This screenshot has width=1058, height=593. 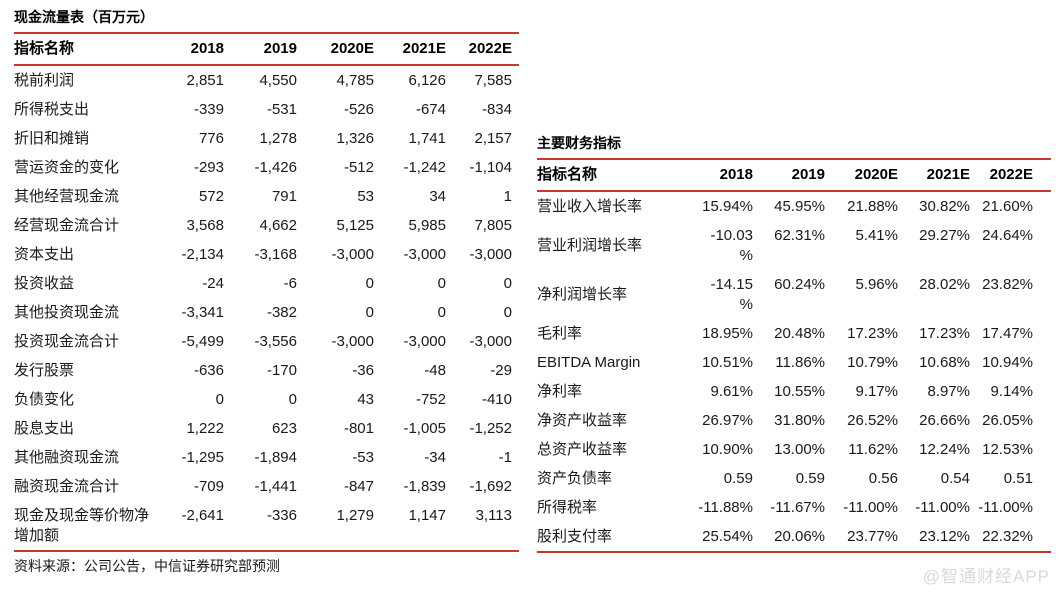 I want to click on table-row: 发行股票 -636 -170 -36 -48 -29, so click(x=266, y=370).